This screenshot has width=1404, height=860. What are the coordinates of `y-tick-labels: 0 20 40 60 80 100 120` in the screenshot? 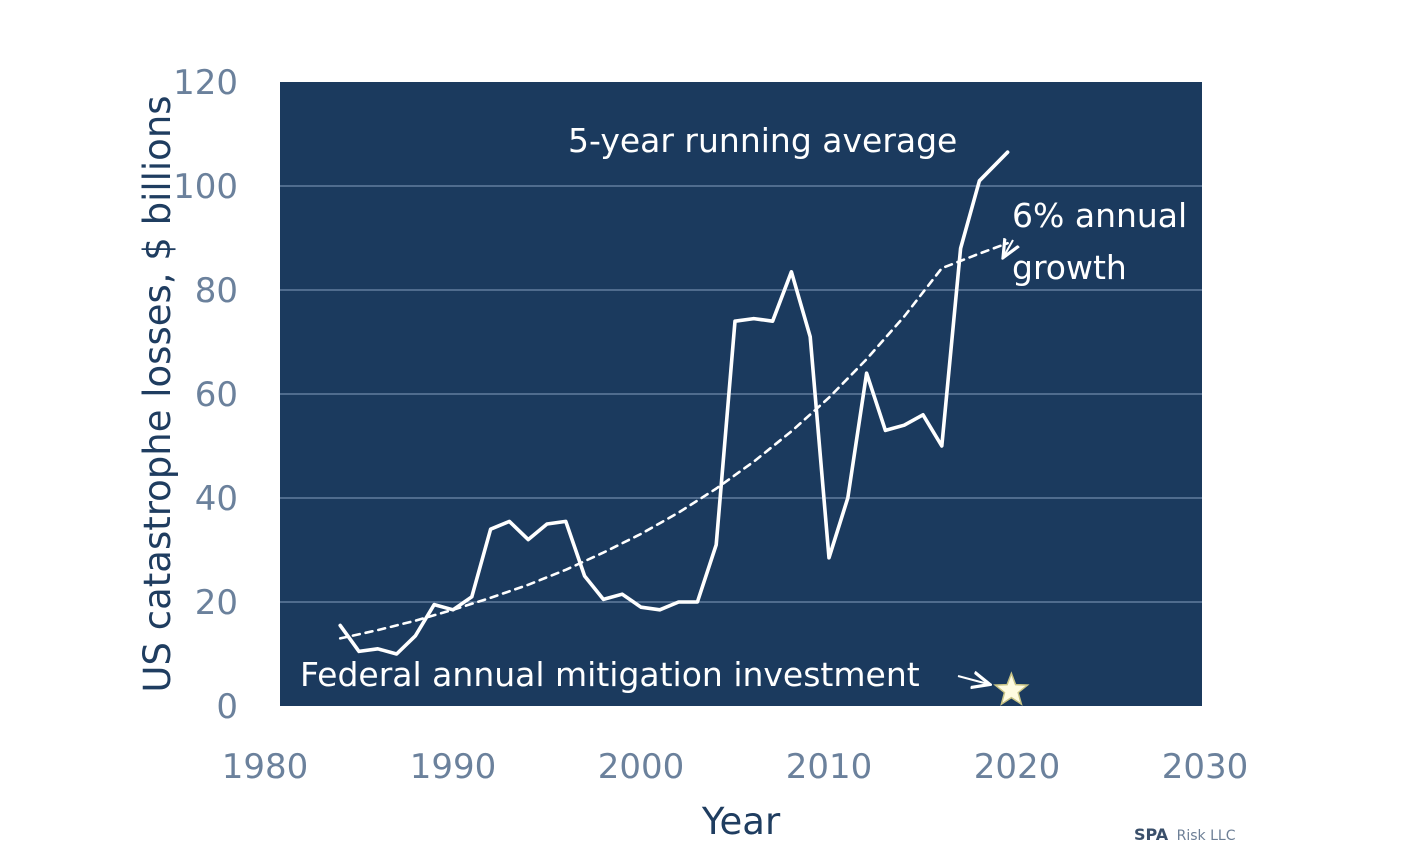 It's located at (205, 395).